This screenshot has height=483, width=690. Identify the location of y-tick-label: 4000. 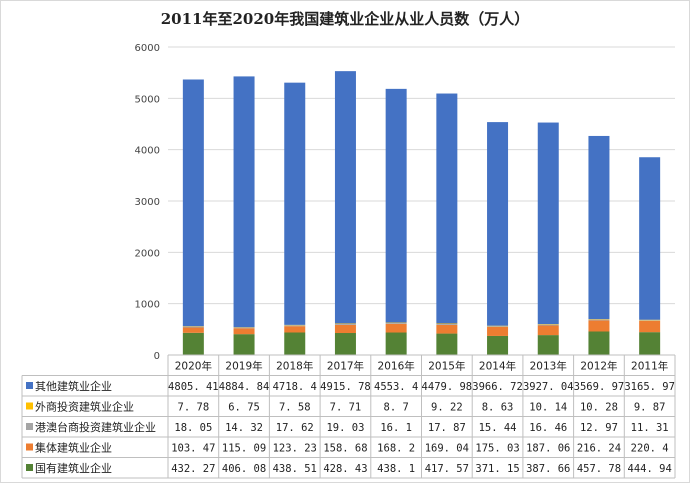
(147, 151).